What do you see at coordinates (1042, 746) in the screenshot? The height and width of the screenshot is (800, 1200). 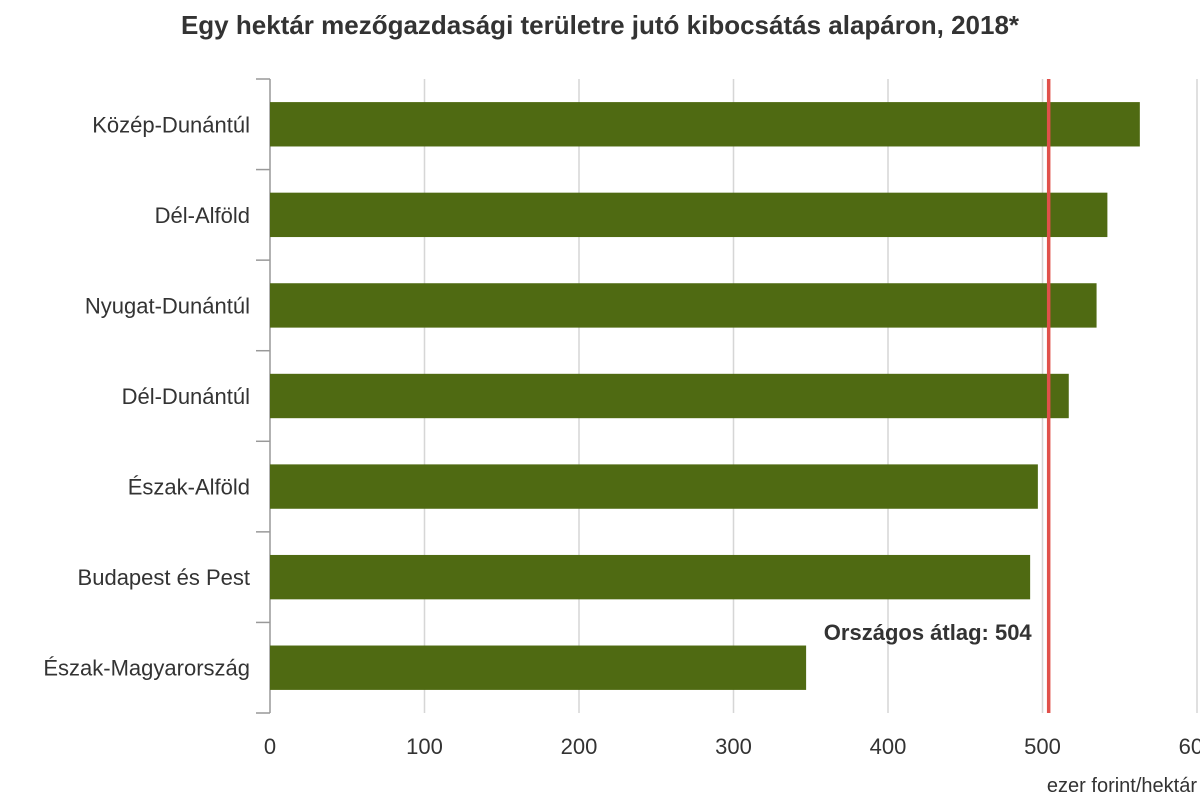 I see `x-tick-label: 500` at bounding box center [1042, 746].